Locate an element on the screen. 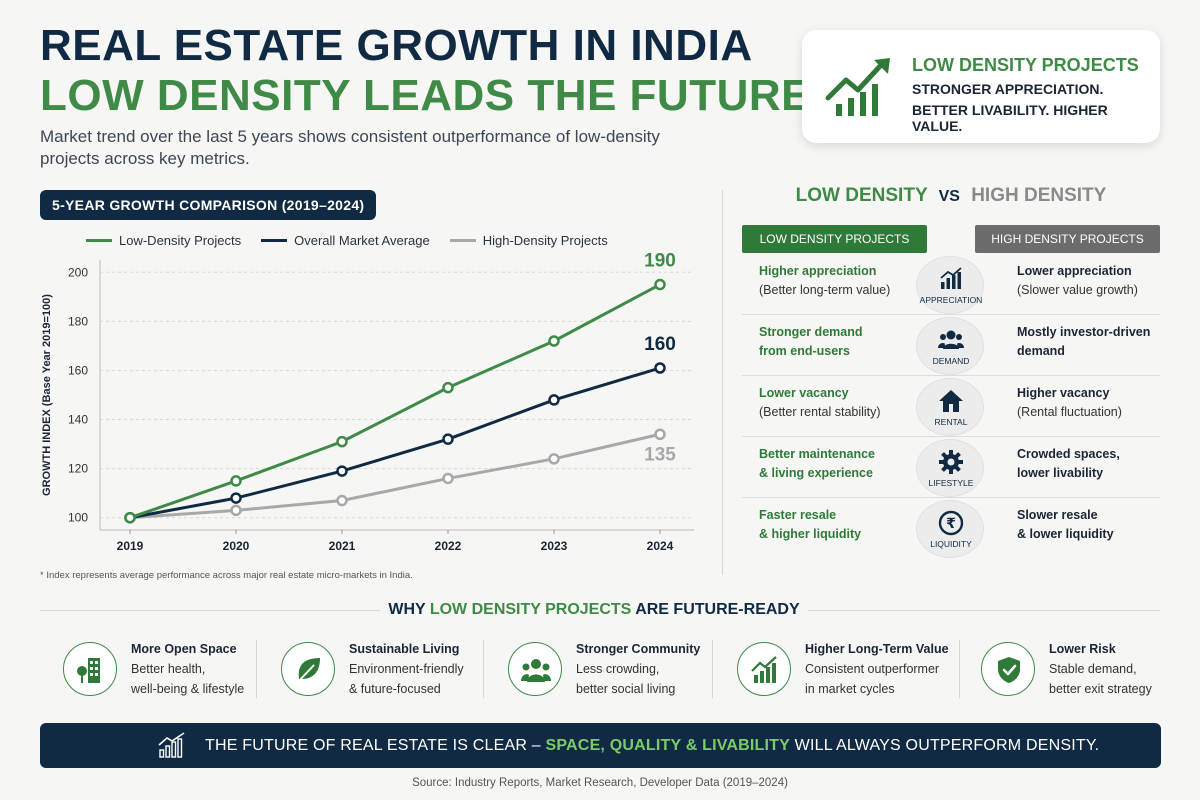 The width and height of the screenshot is (1200, 800). metric-badge: RENTAL is located at coordinates (950, 407).